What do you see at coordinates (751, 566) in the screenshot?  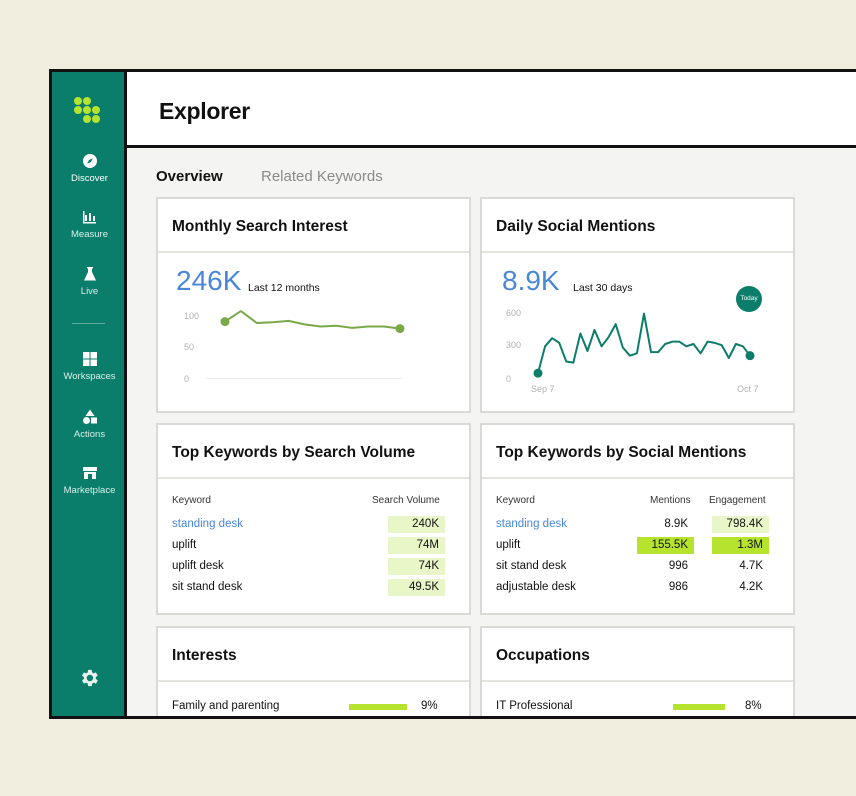 I see `engagement-cell: 4.7K` at bounding box center [751, 566].